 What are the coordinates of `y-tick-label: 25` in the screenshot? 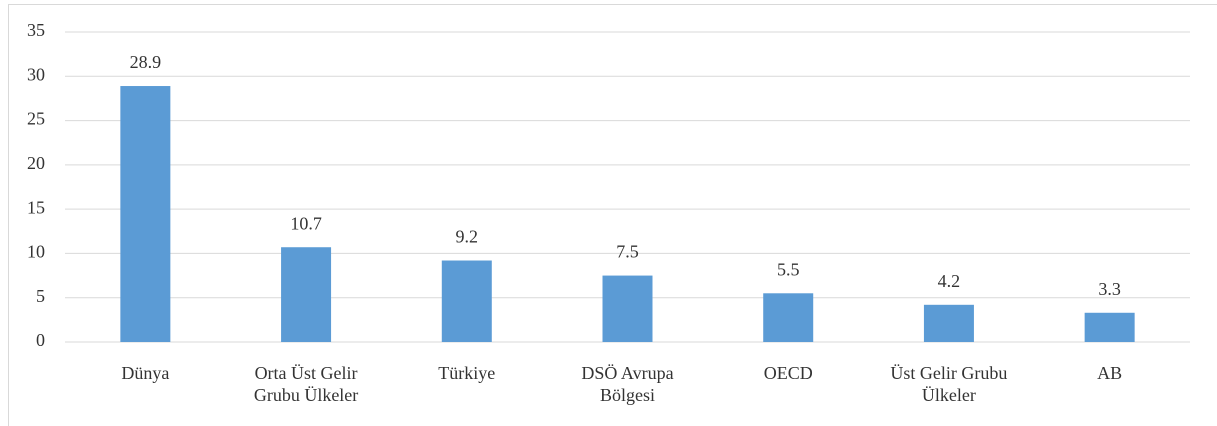 It's located at (36, 119).